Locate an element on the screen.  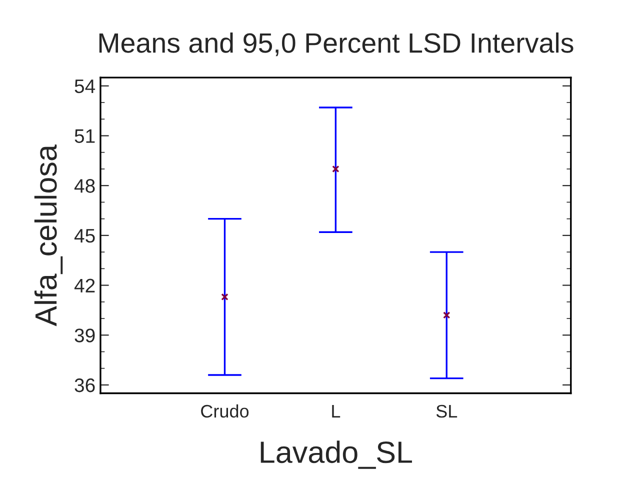
y-tick-label: 45 is located at coordinates (84, 236).